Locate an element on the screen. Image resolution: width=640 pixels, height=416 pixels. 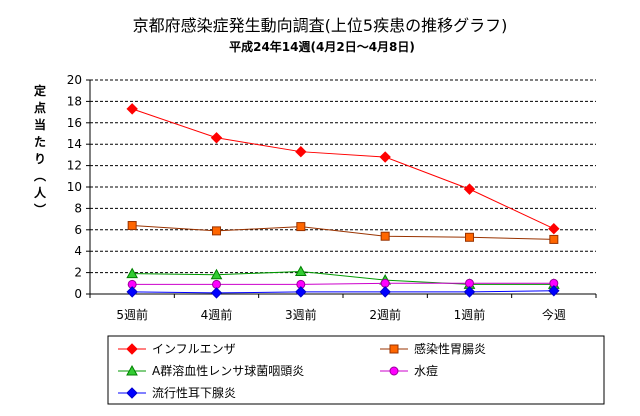
y-tick-label: 0 is located at coordinates (78, 294).